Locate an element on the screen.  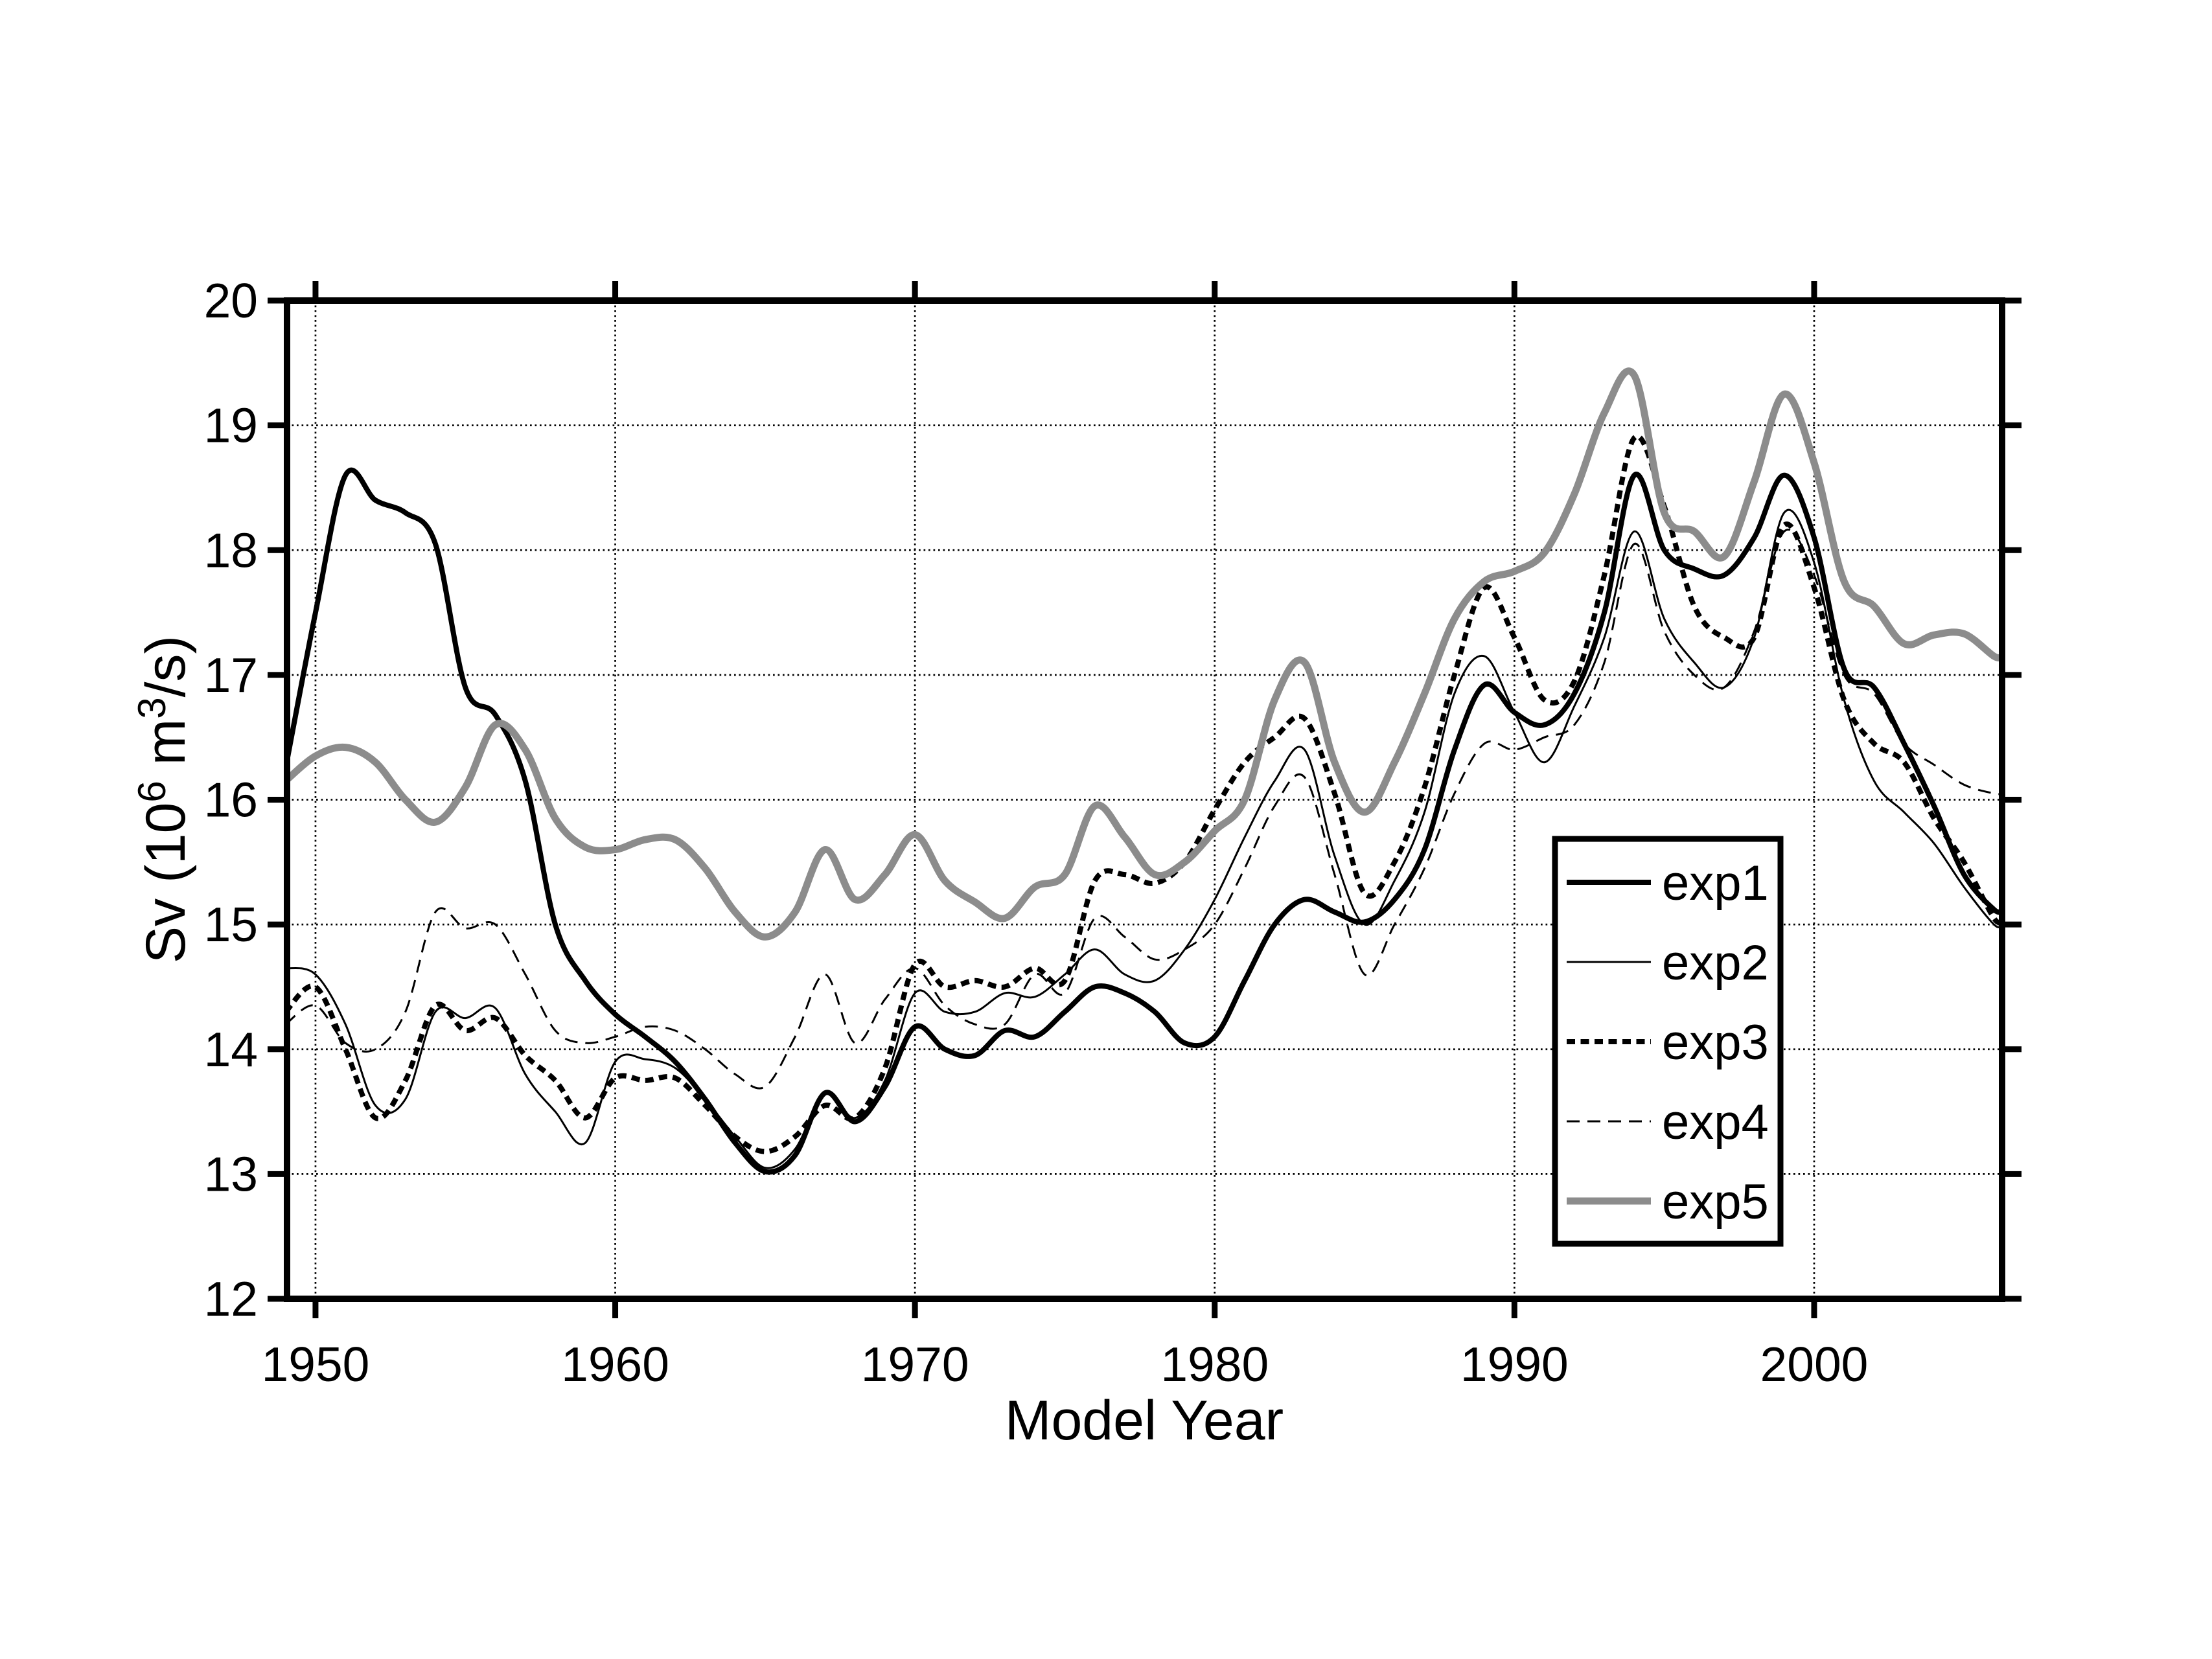
legend-label-exp3: exp3 is located at coordinates (1715, 1042).